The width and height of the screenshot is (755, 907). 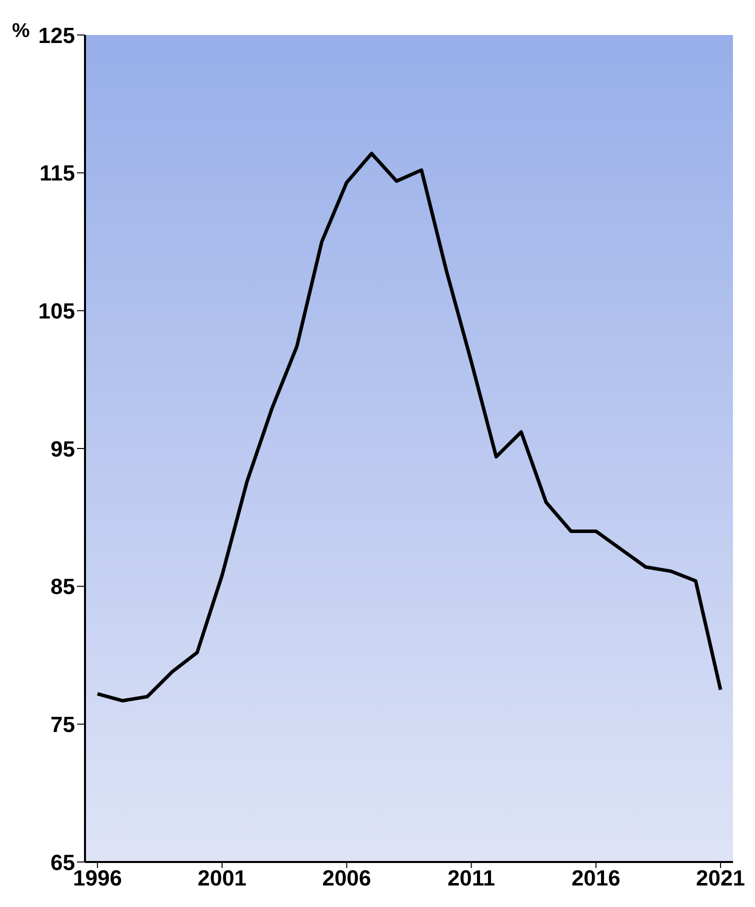 I want to click on y-tick-label: 115, so click(x=57, y=173).